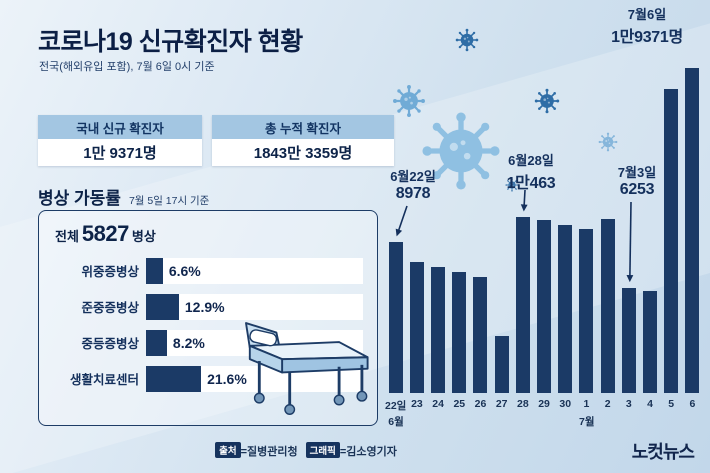 This screenshot has width=710, height=473. I want to click on beds-total-number: 5827, so click(105, 233).